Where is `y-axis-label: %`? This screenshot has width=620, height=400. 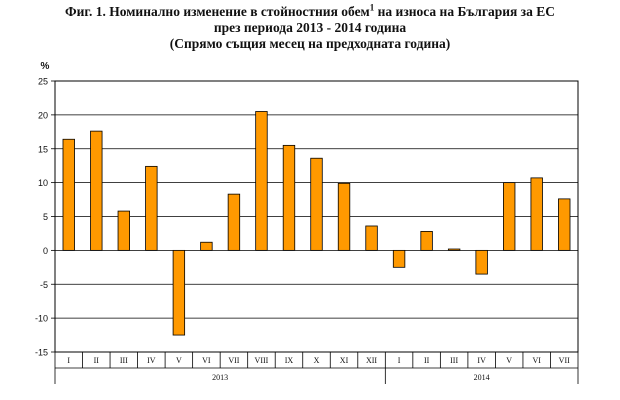 y-axis-label: % is located at coordinates (45, 66).